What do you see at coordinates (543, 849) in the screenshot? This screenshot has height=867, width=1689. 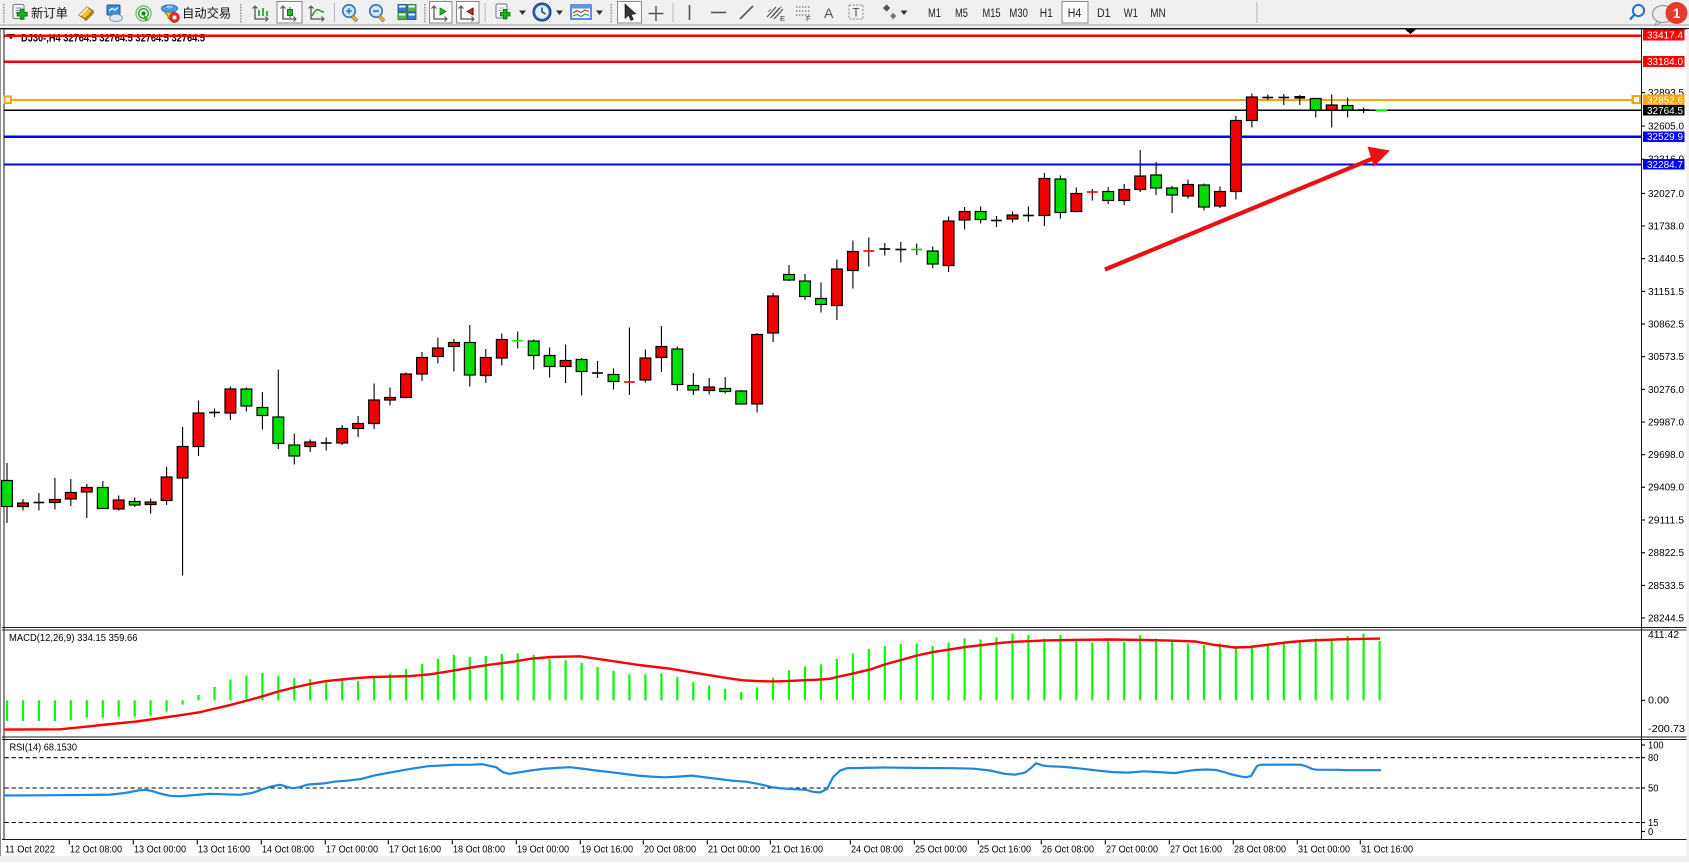 I see `svg-text: 19 Oct 00:00` at bounding box center [543, 849].